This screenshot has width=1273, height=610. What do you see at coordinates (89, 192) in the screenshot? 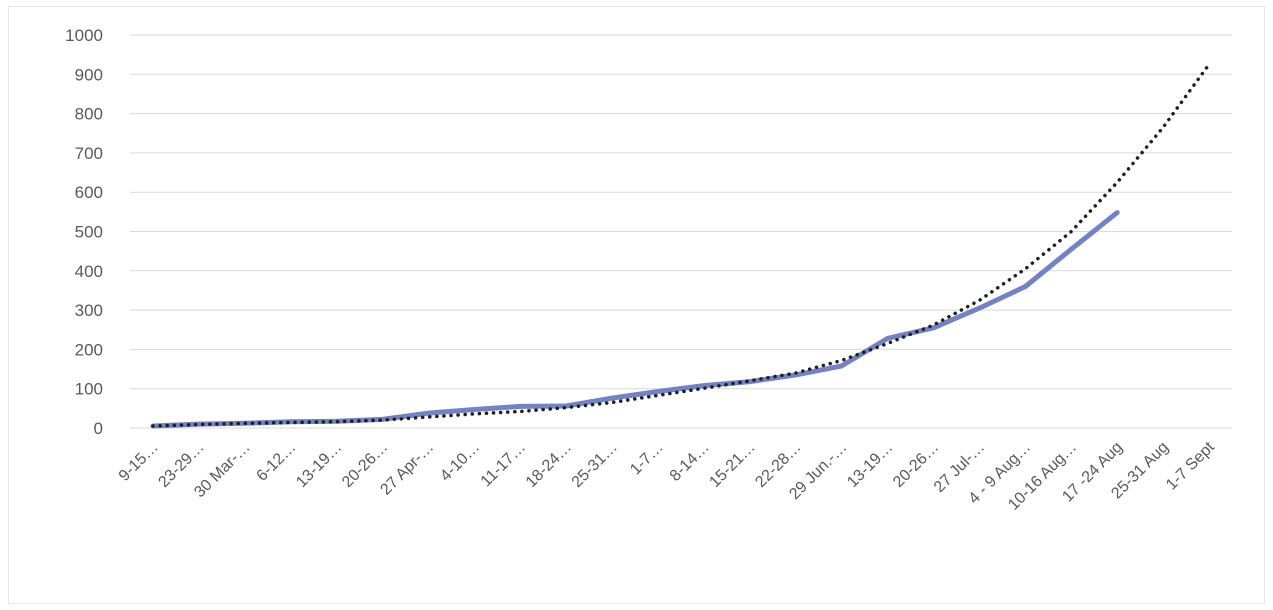
I see `y-tick-label: 600` at bounding box center [89, 192].